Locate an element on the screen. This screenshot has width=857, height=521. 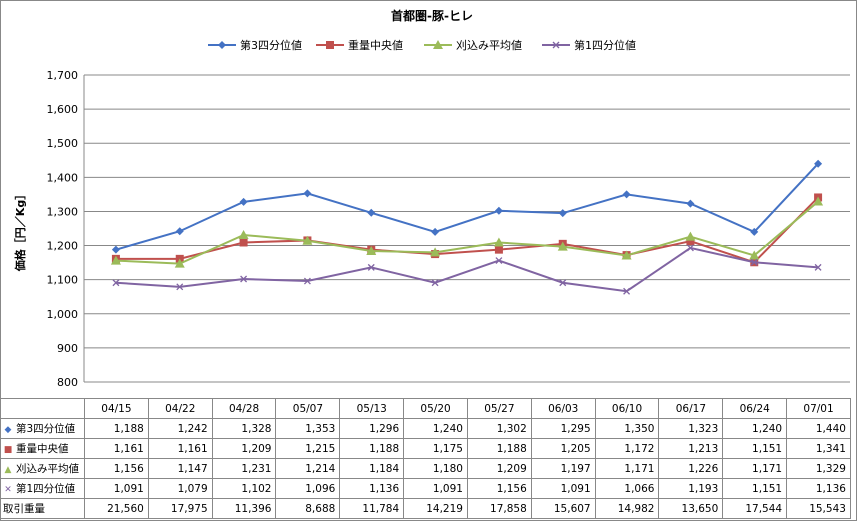
table-series-label: 重量中央値 is located at coordinates (42, 449).